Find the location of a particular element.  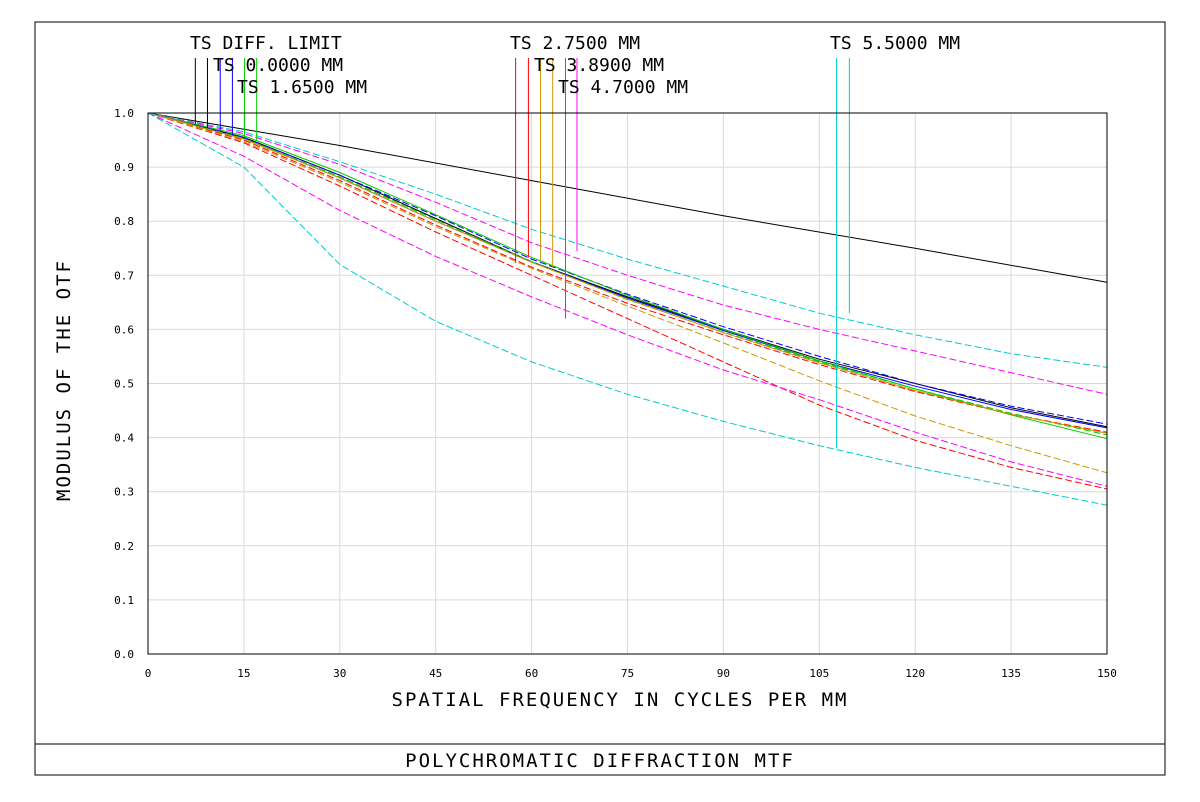

legend-label-5500: TS 5.5000 MM is located at coordinates (895, 43).